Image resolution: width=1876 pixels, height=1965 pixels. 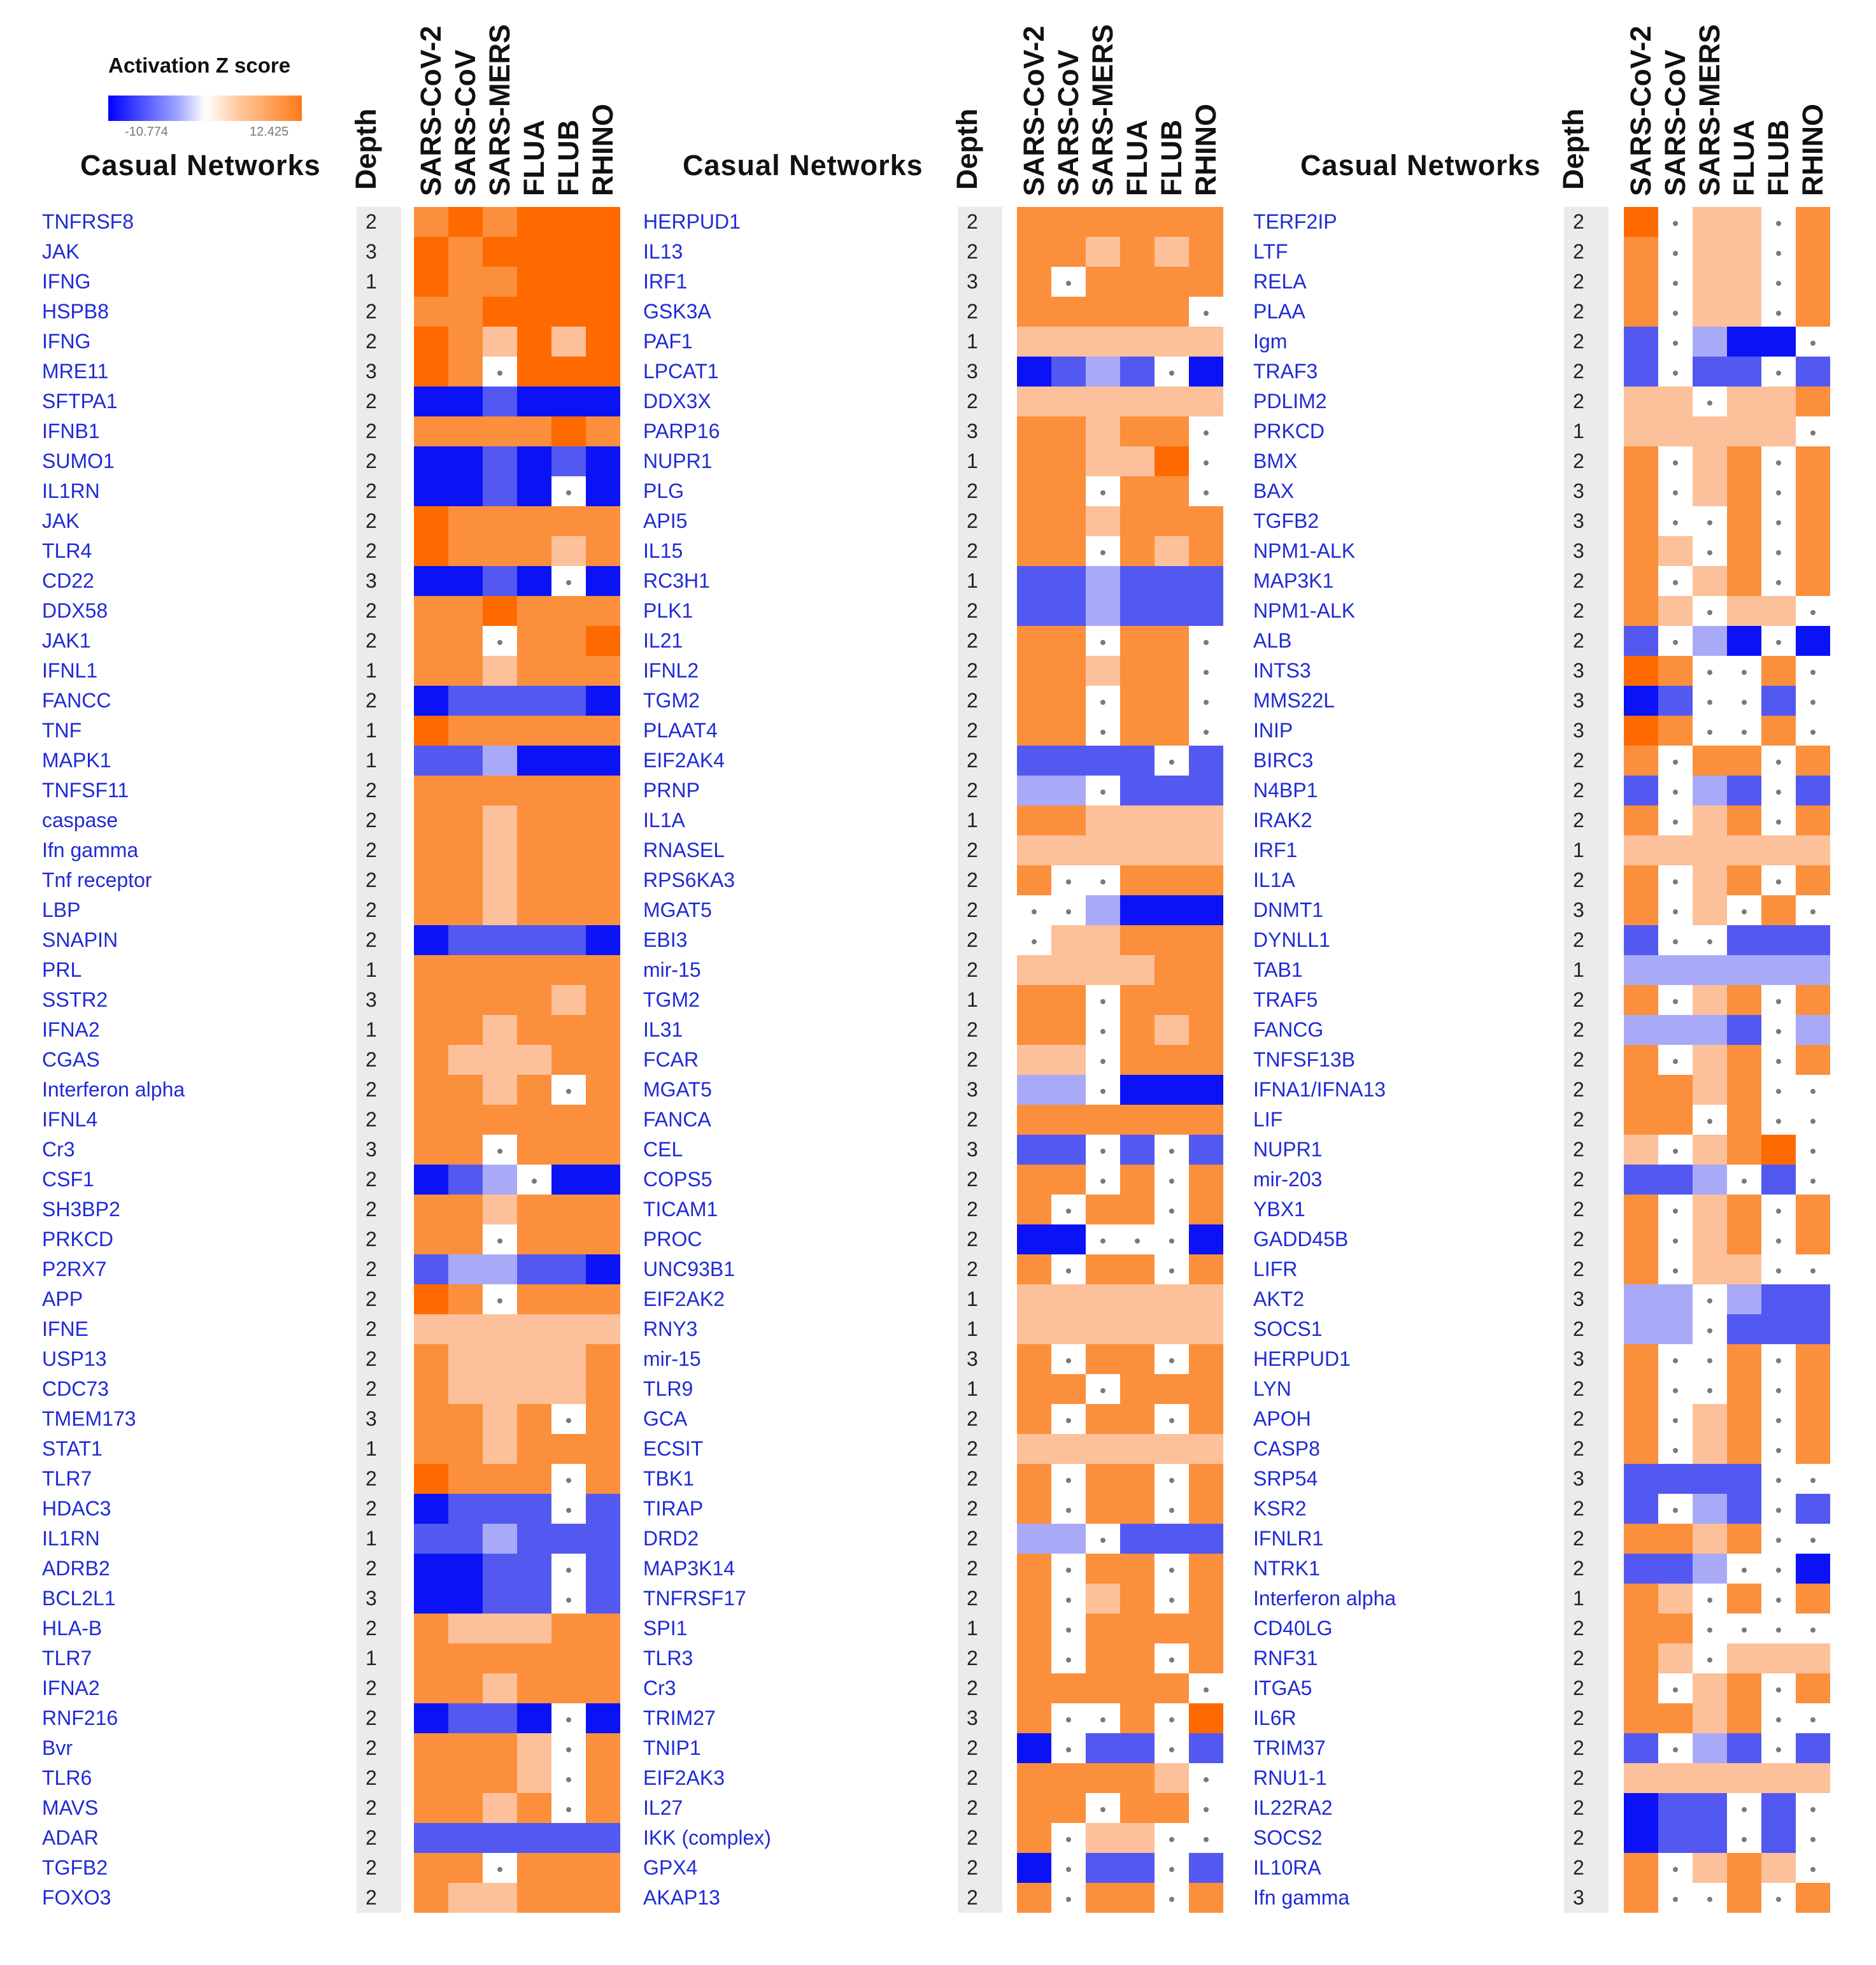 What do you see at coordinates (1293, 1807) in the screenshot?
I see `row-label: IL22RA2` at bounding box center [1293, 1807].